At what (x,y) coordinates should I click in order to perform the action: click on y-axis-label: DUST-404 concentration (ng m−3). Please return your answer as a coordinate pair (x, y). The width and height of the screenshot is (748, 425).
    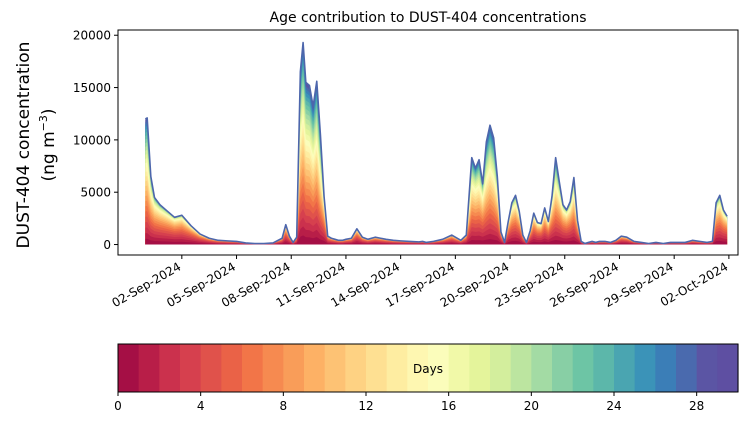
    Looking at the image, I should click on (36, 145).